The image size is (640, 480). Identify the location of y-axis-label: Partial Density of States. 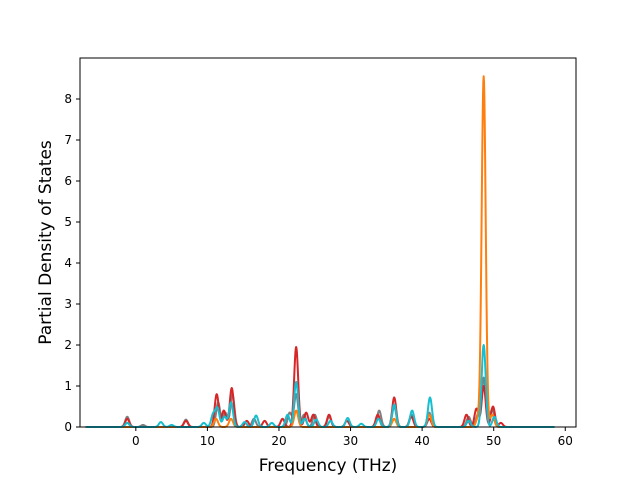
(46, 242).